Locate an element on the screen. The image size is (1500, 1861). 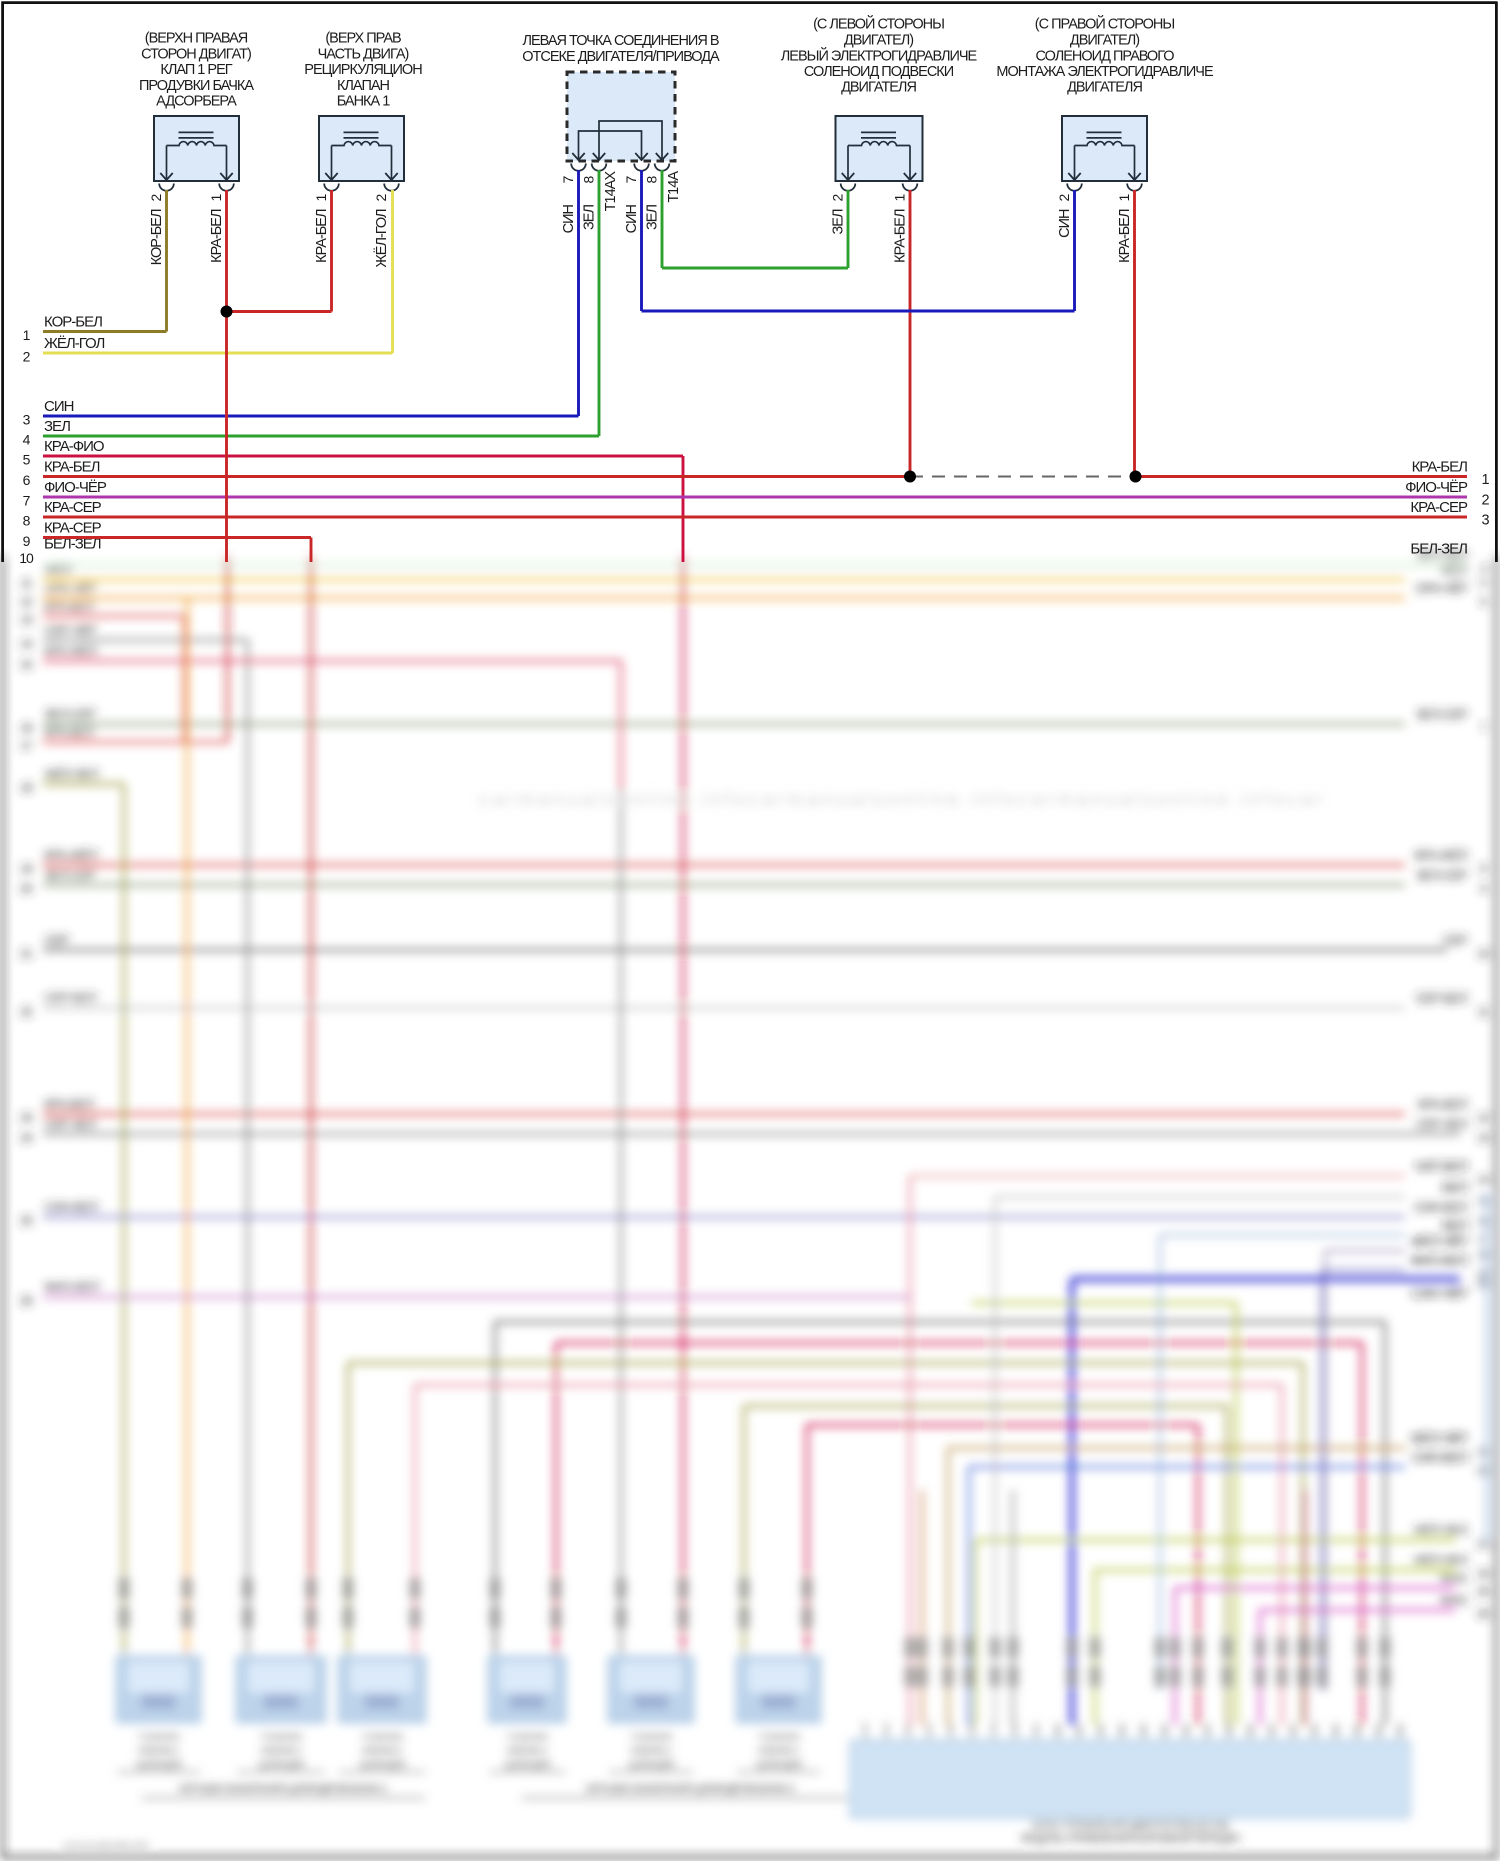
svg-text:КАТУШКИ ЗАЖИГАНИЯ ЦИЛИНДРОВ БА: КАТУШКИ ЗАЖИГАНИЯ ЦИЛИНДРОВ БАНКА 2 is located at coordinates (690, 1789).